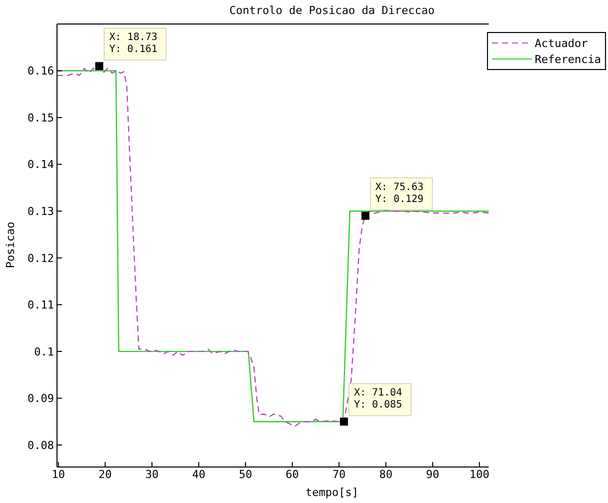 This screenshot has height=503, width=608. I want to click on x-tick-label: 90, so click(433, 474).